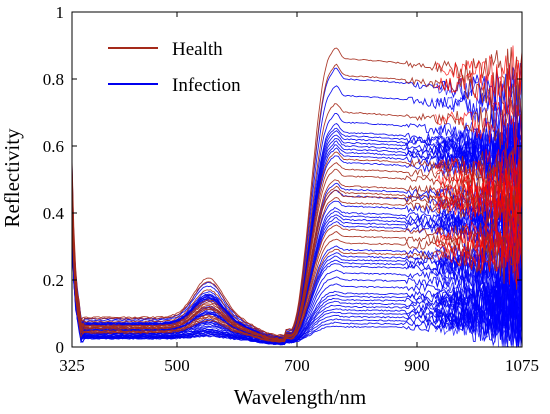 This screenshot has height=414, width=550. I want to click on legend-label-health: Health, so click(197, 49).